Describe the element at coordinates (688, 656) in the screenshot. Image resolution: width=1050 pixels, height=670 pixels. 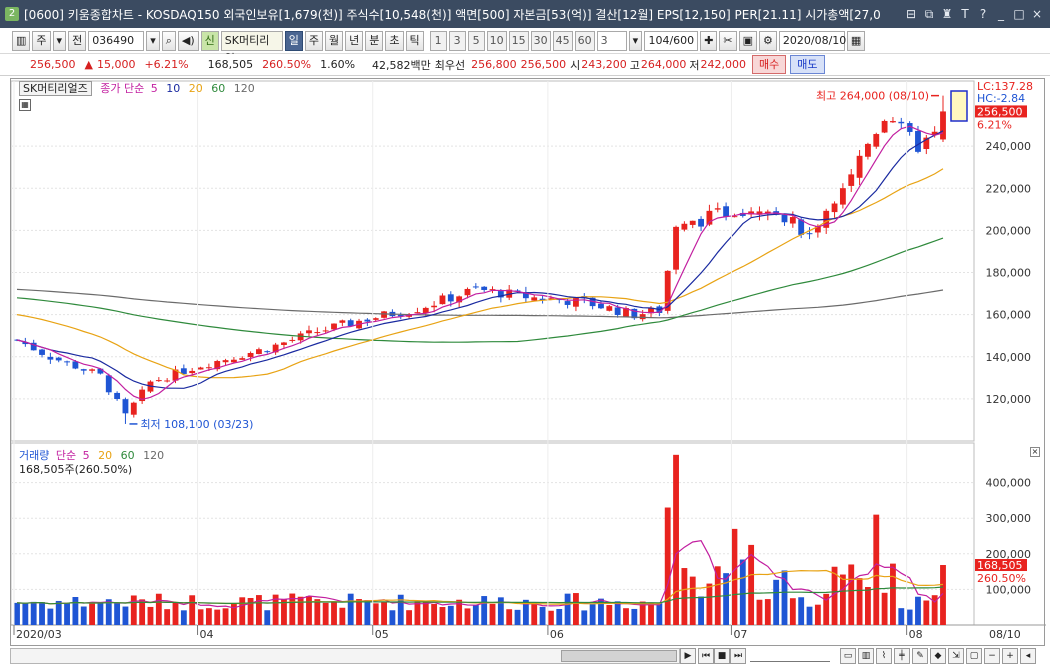
I see `scroll-right-icon: ▶` at that location.